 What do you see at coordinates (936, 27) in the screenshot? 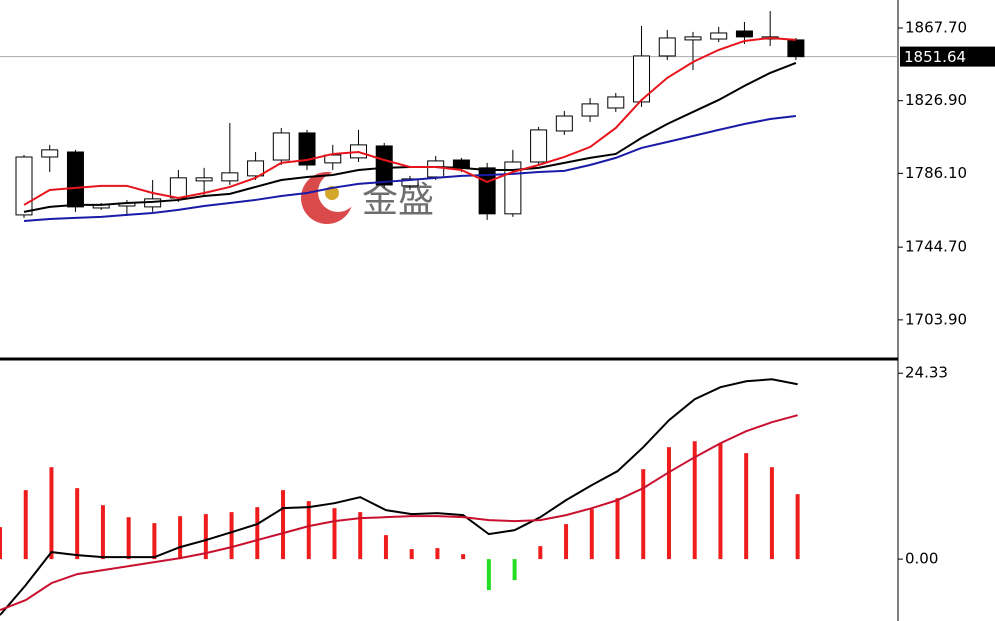
I see `y-tick-label: 1867.70` at bounding box center [936, 27].